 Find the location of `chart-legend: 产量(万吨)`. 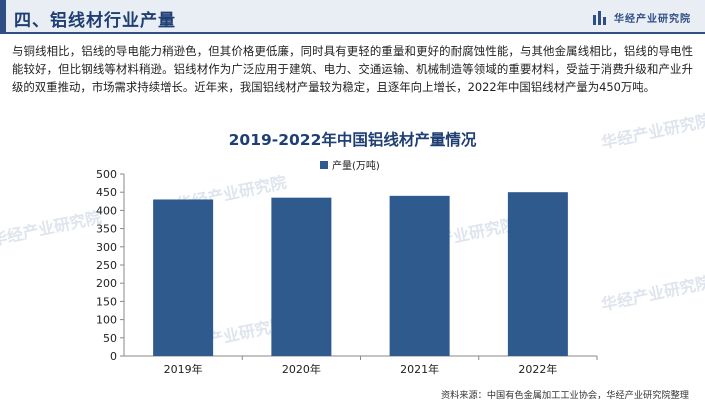

chart-legend: 产量(万吨) is located at coordinates (350, 164).